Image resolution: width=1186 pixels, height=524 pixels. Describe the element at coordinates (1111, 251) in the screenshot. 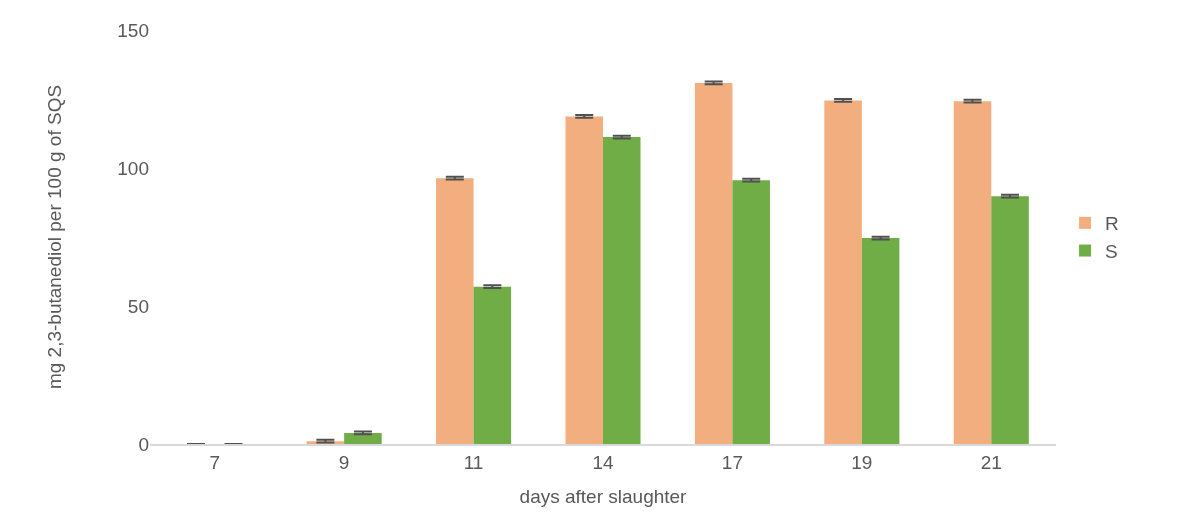

I see `legend-label: S` at that location.